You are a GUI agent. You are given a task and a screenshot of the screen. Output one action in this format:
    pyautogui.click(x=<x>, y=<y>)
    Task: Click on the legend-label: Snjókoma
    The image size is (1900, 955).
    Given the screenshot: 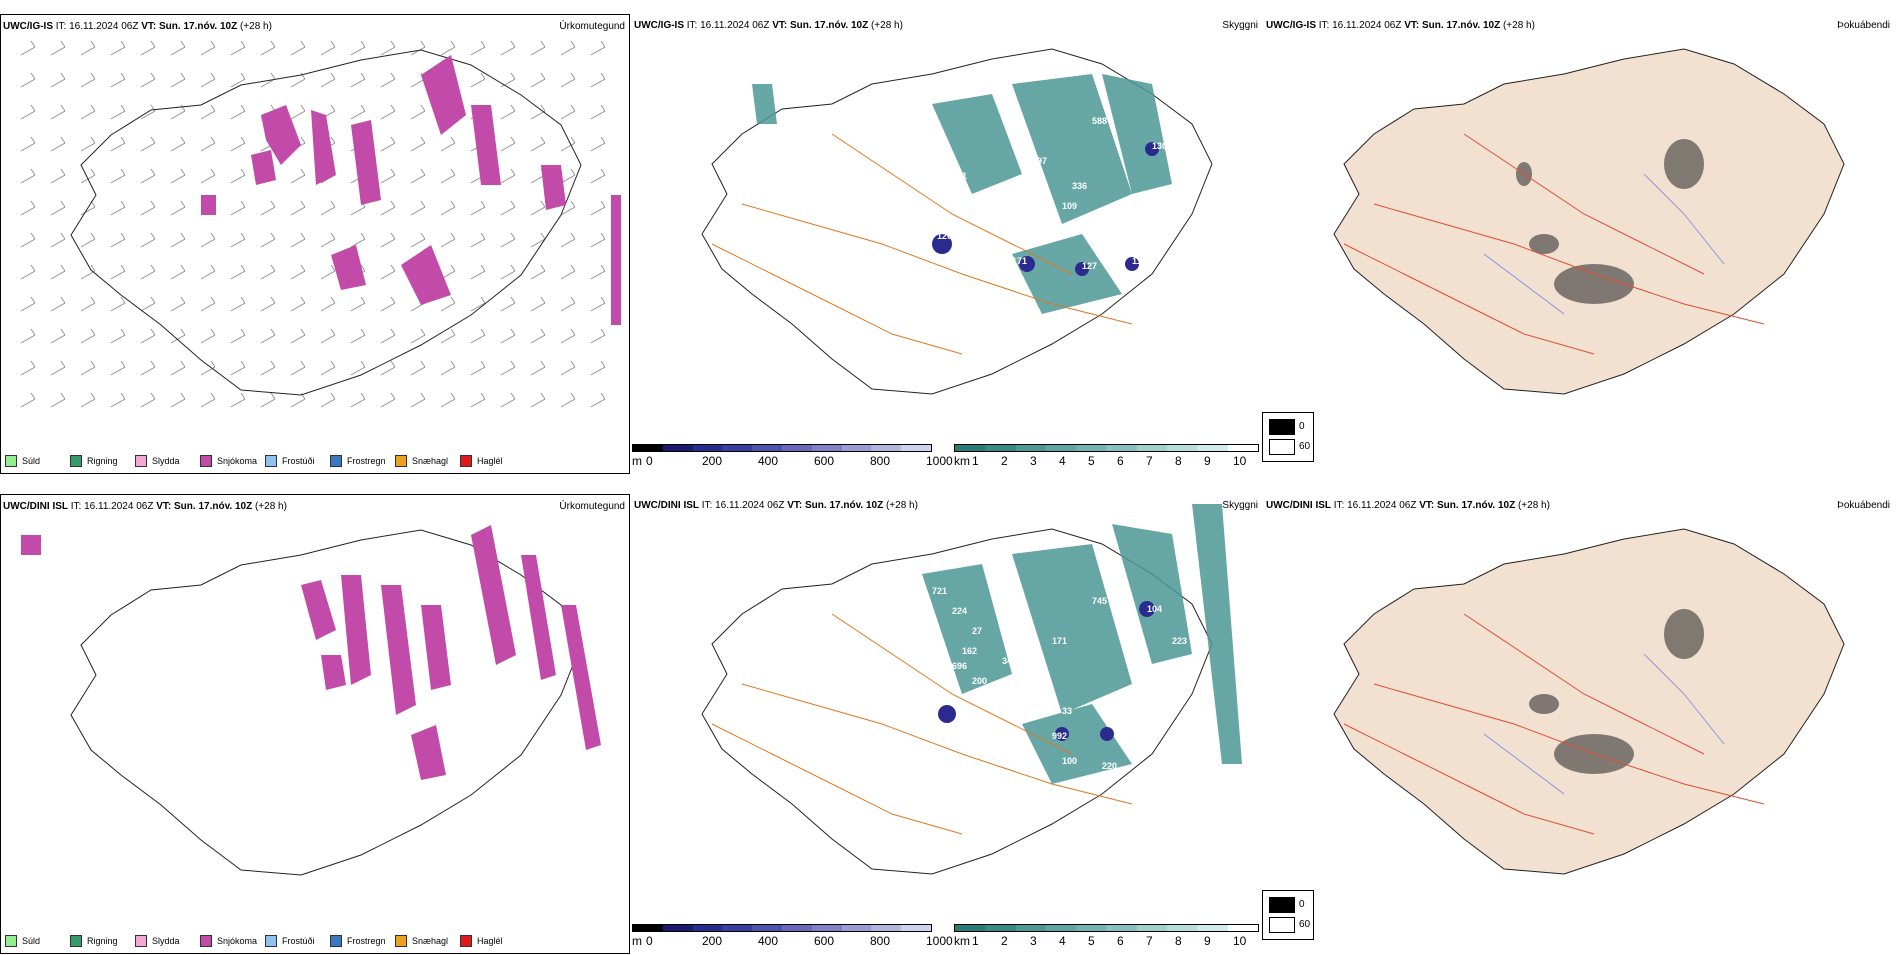 What is the action you would take?
    pyautogui.click(x=237, y=461)
    